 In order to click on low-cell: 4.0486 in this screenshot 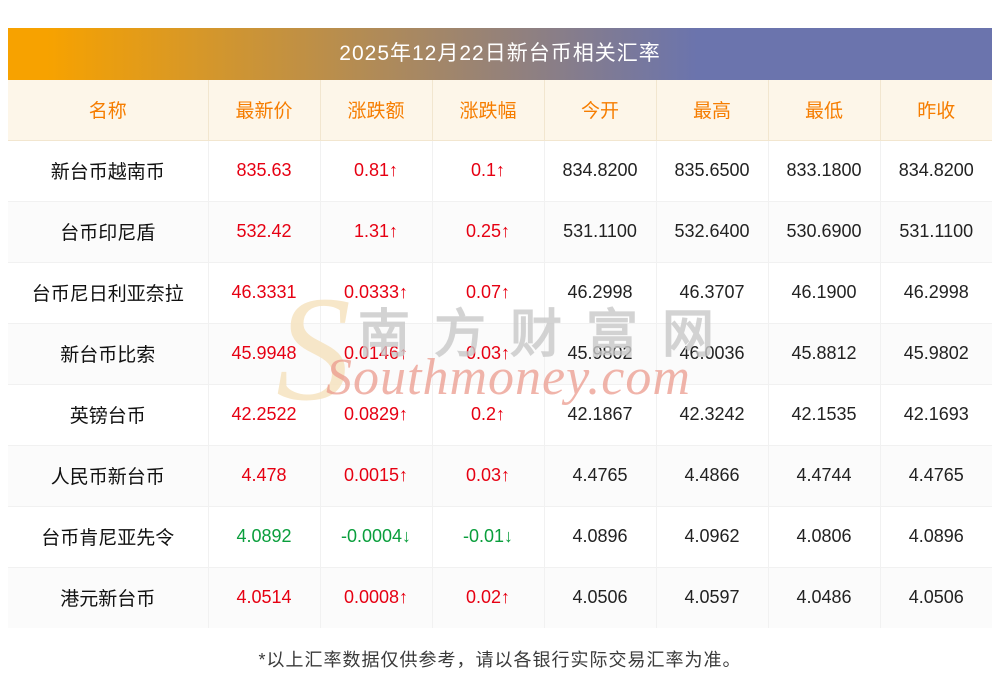, I will do `click(824, 597)`.